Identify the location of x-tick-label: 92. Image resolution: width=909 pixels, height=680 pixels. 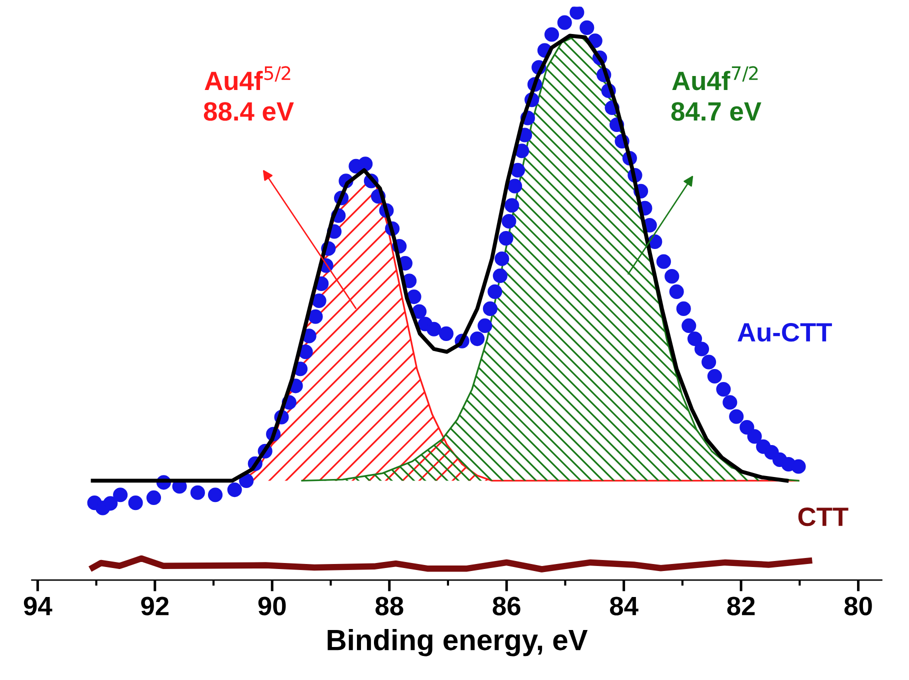
(155, 606).